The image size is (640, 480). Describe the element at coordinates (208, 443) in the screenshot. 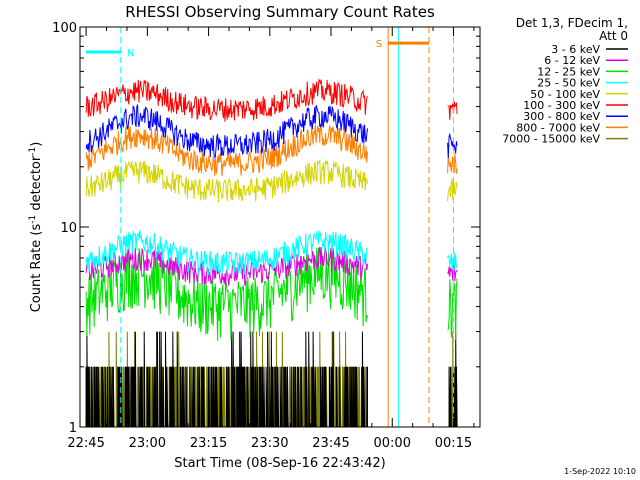

I see `x-tick-label: 23:15` at that location.